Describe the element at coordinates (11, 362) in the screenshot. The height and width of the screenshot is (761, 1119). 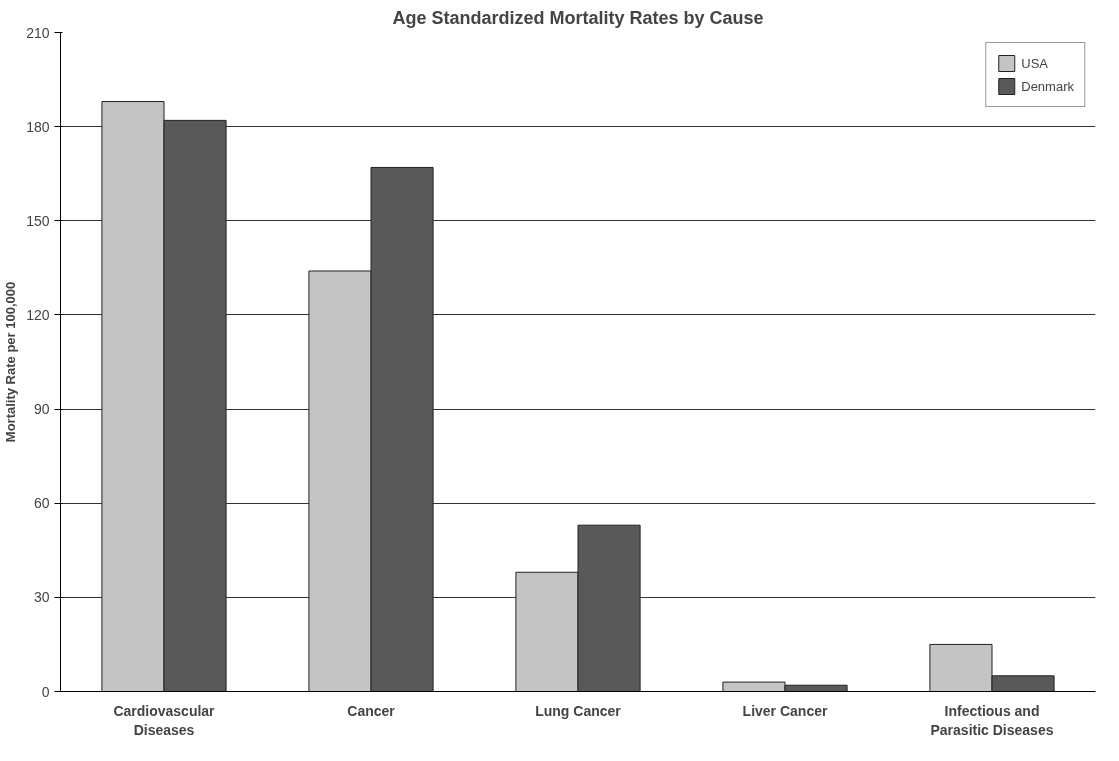
I see `y-axis-title: Mortality Rate per 100,000` at that location.